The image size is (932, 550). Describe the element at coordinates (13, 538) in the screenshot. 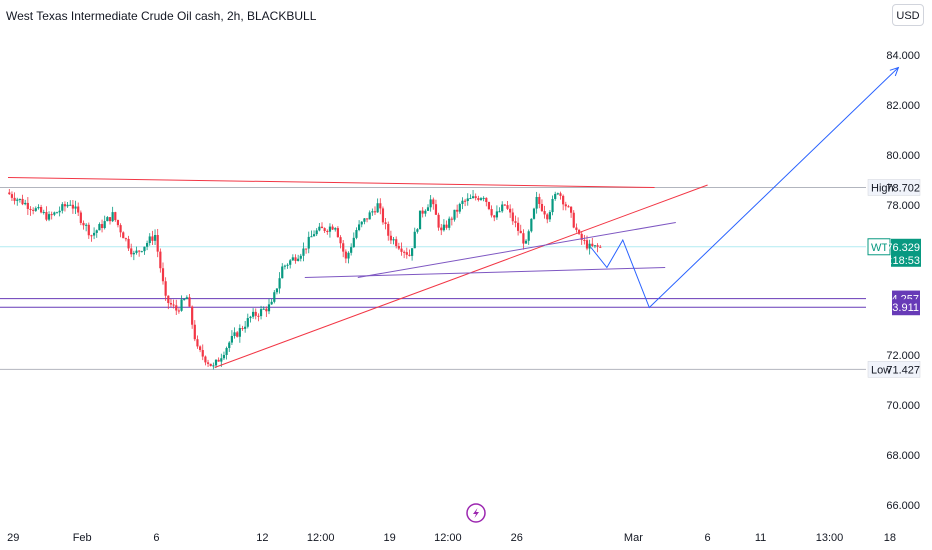

I see `time-tick-label: 29` at that location.